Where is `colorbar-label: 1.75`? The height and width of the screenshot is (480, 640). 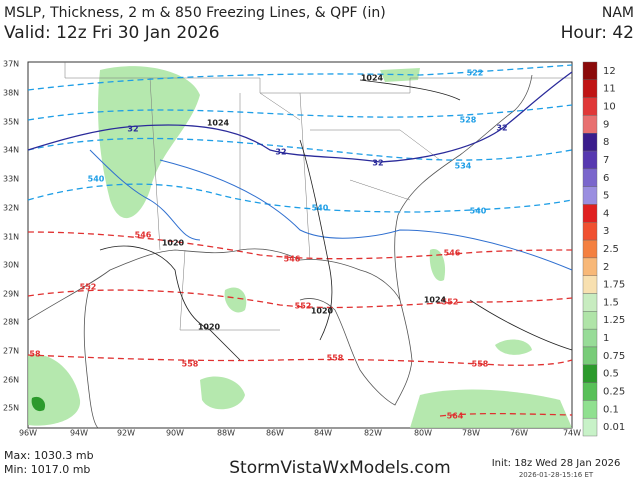 colorbar-label: 1.75 is located at coordinates (614, 285).